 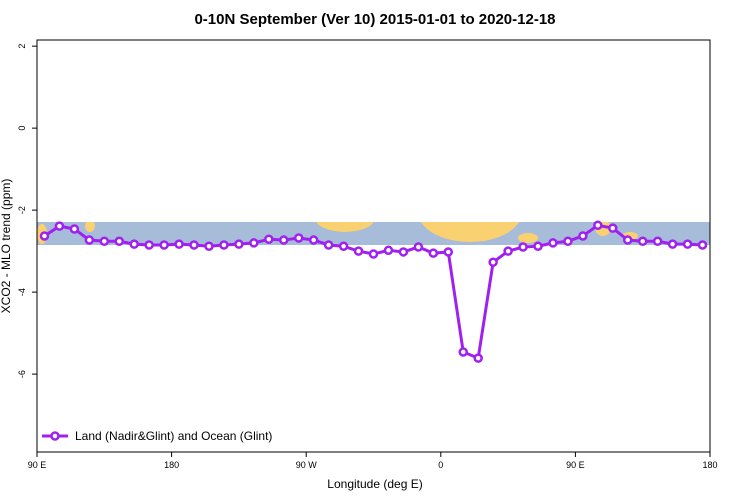 What do you see at coordinates (22, 128) in the screenshot?
I see `y-tick-label: 0` at bounding box center [22, 128].